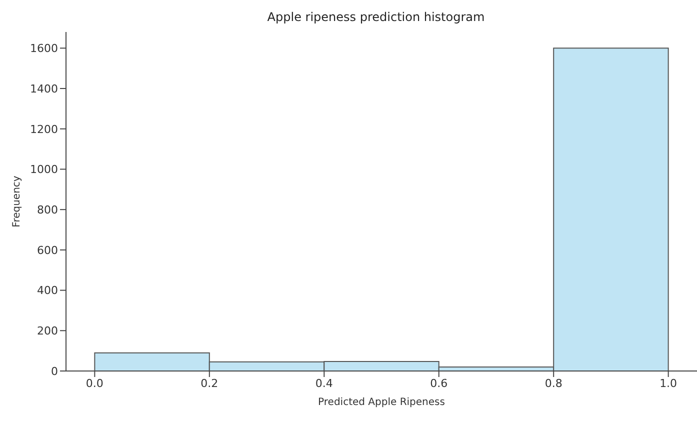 The width and height of the screenshot is (697, 421). Describe the element at coordinates (44, 49) in the screenshot. I see `y-tick-label: 1600` at that location.